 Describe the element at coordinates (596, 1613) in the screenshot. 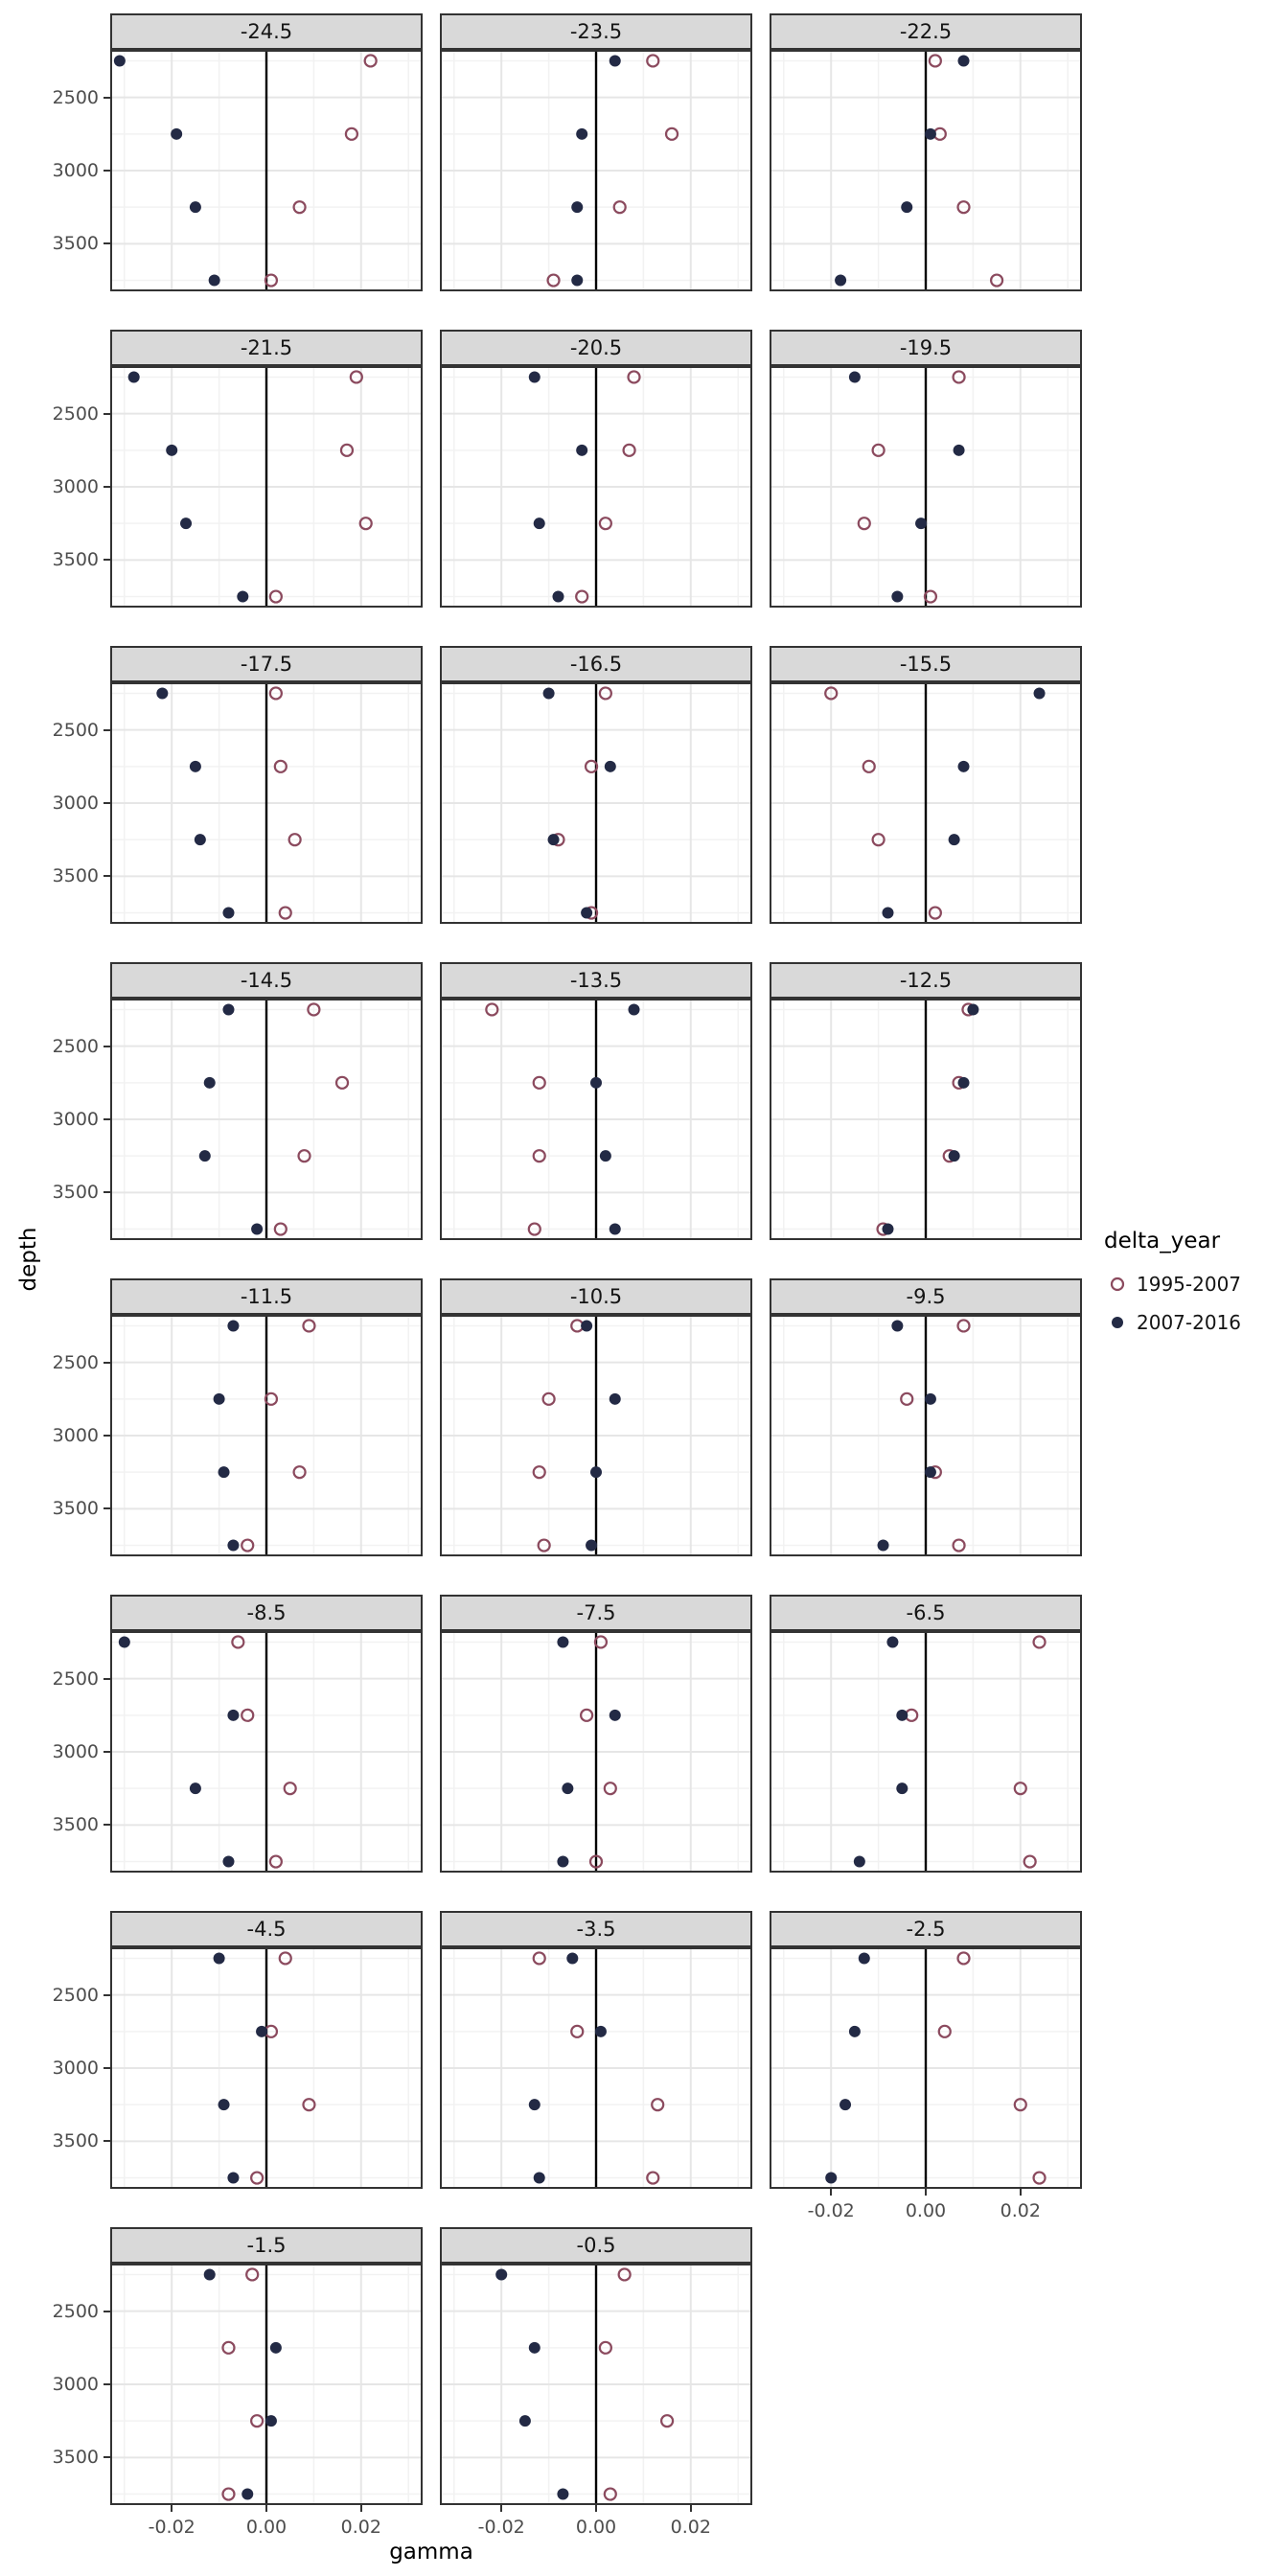

I see `facet-strip: -7.5` at that location.